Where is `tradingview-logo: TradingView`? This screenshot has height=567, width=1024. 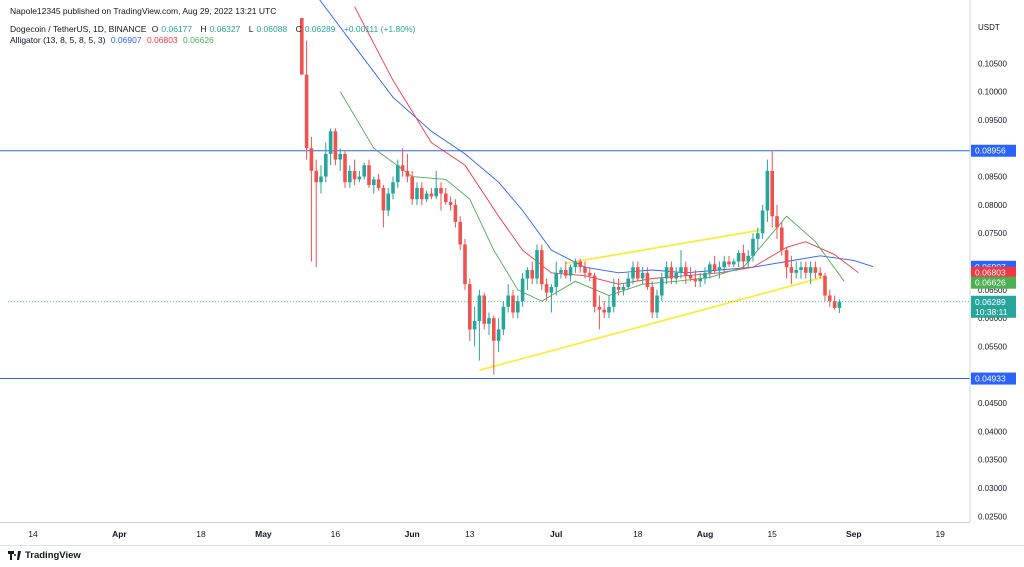 tradingview-logo: TradingView is located at coordinates (44, 555).